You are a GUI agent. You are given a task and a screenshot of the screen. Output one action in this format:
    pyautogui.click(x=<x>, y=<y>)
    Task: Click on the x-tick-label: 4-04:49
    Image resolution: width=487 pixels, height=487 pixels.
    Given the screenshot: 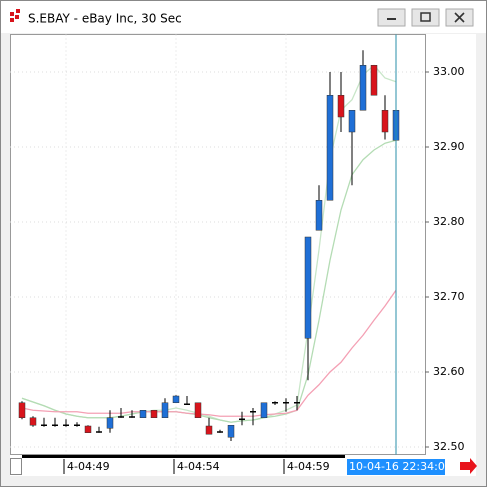 What is the action you would take?
    pyautogui.click(x=88, y=466)
    